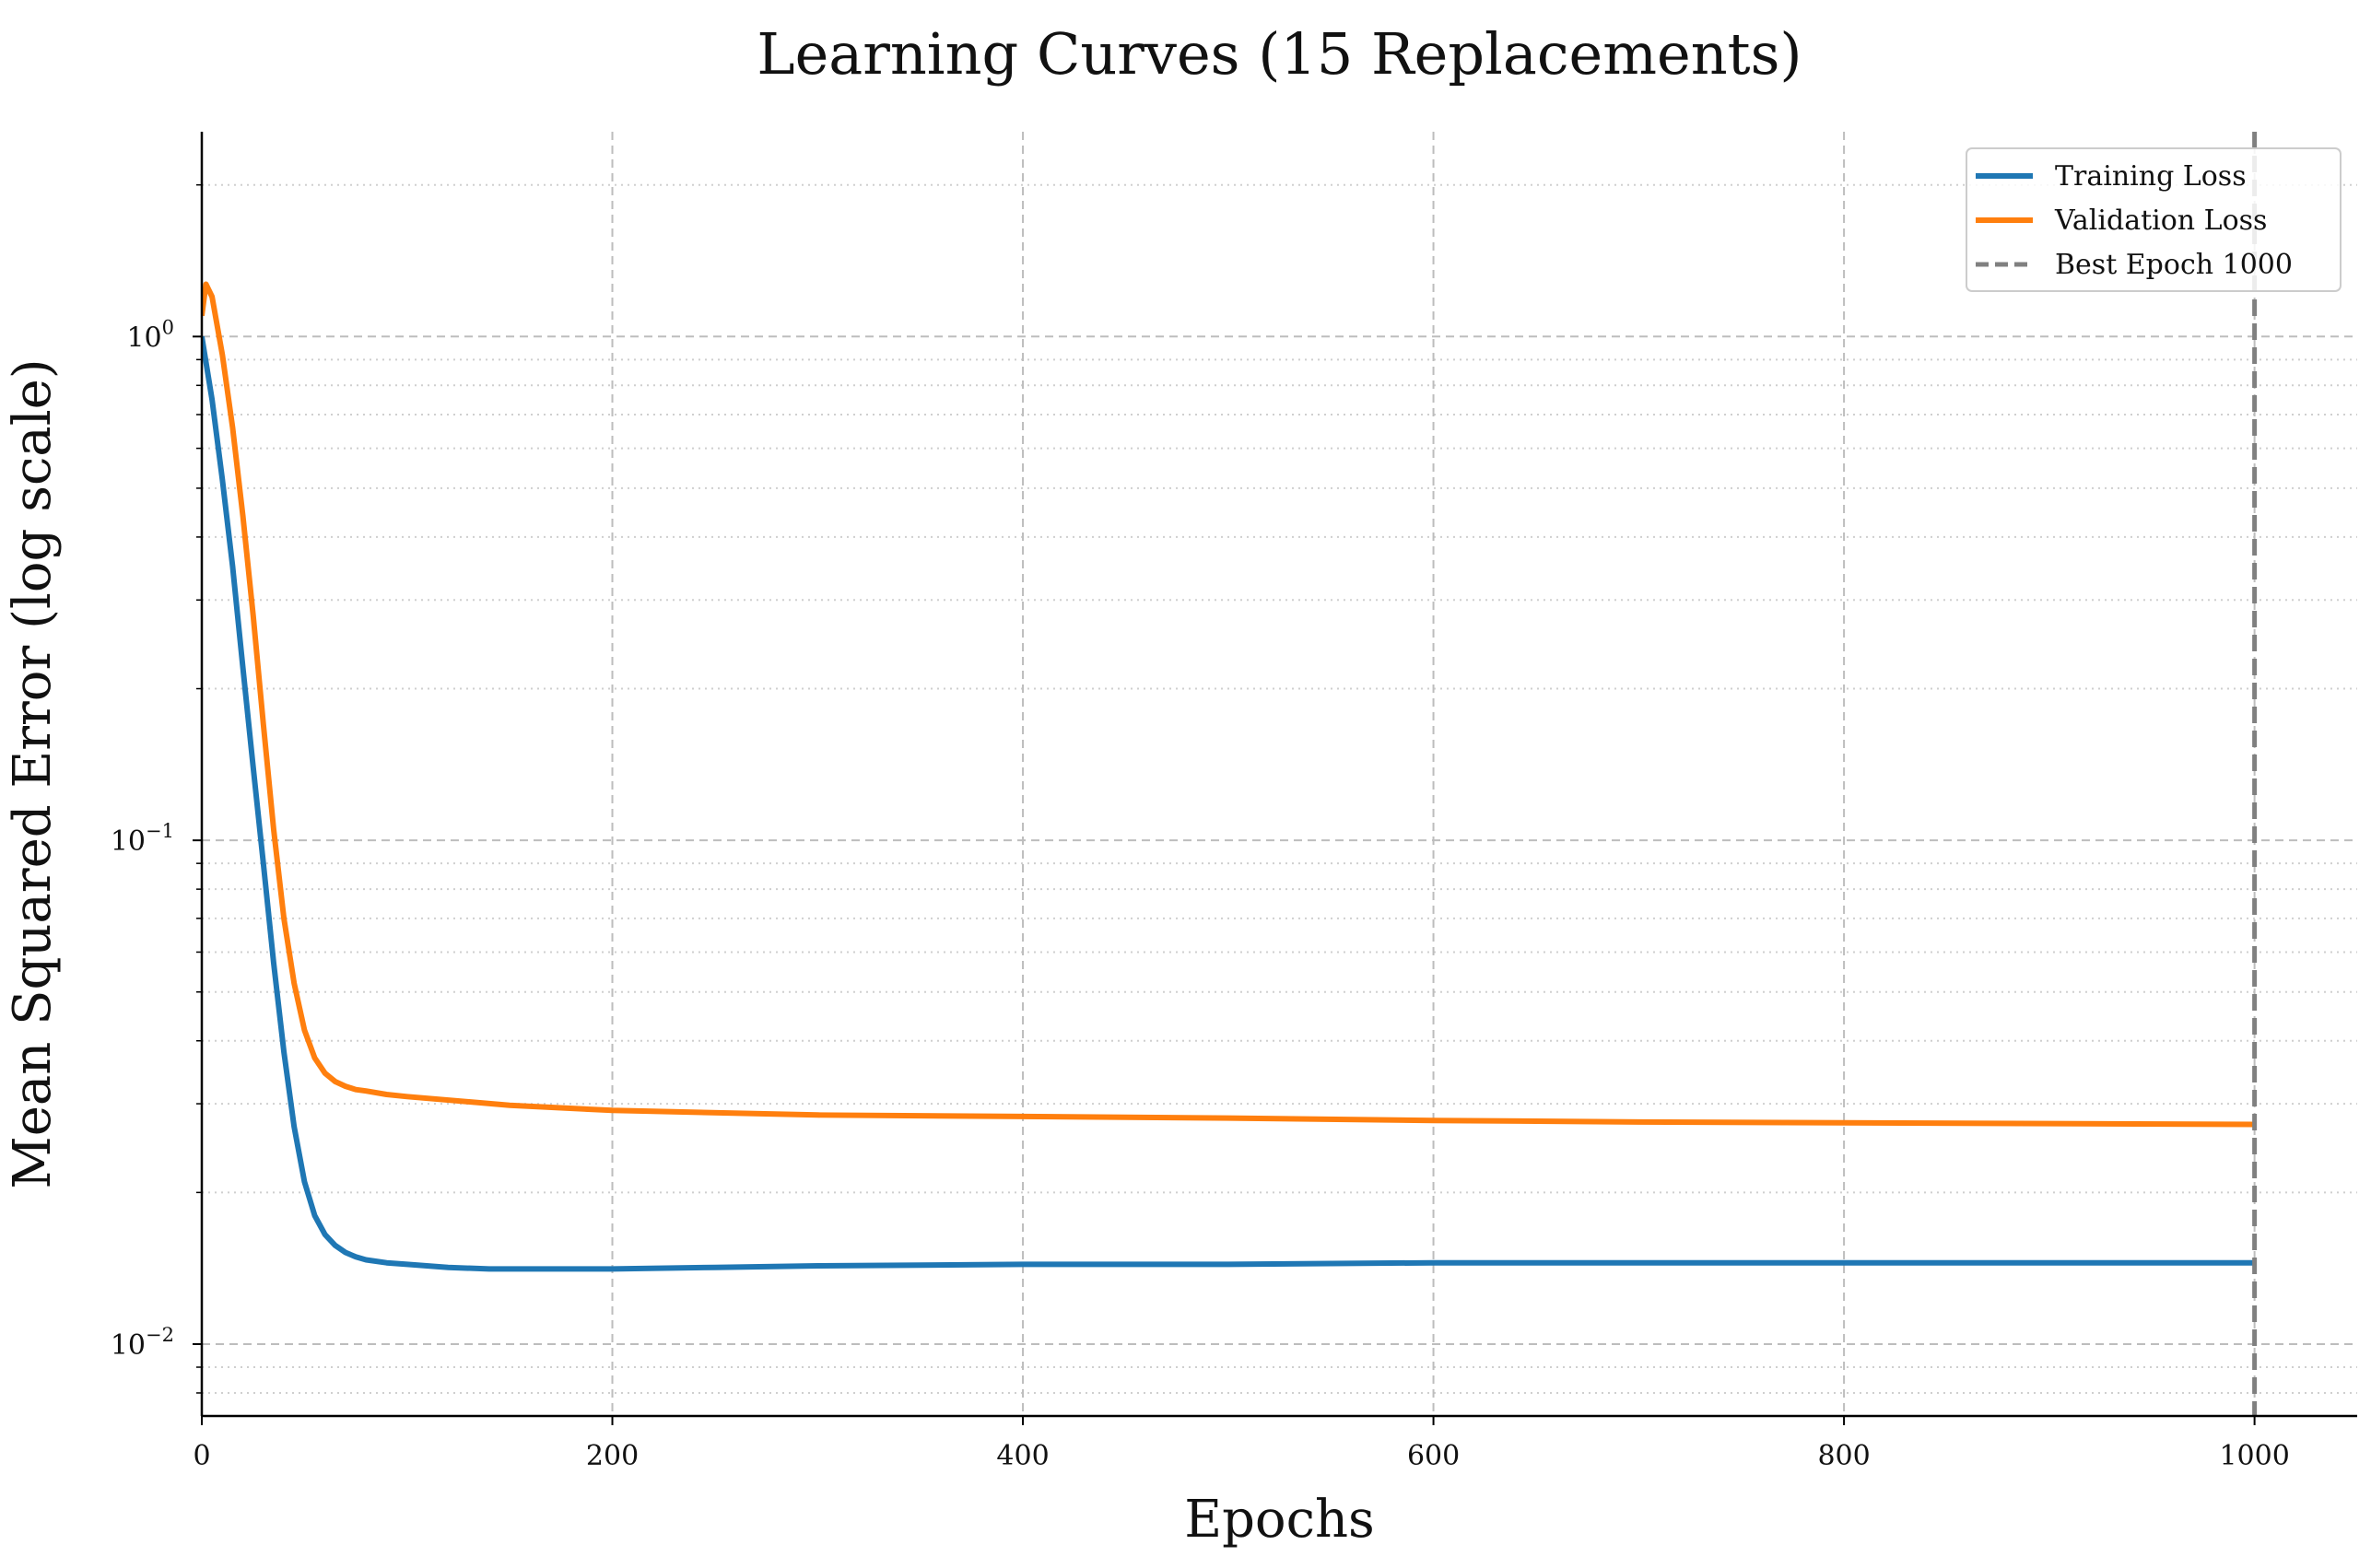 The image size is (2371, 1568). I want to click on legend-label: Best Epoch 1000, so click(2174, 265).